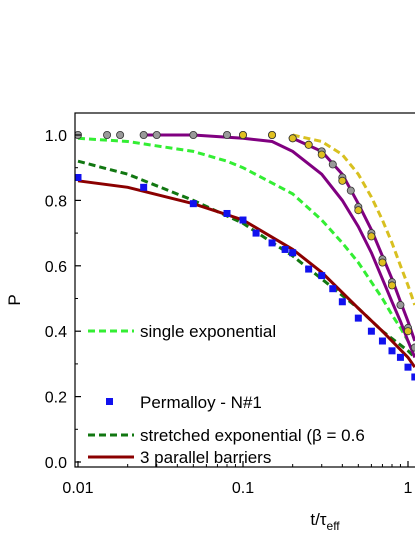 This screenshot has height=537, width=415. What do you see at coordinates (56, 136) in the screenshot?
I see `y-tick-label-5: 1.0` at bounding box center [56, 136].